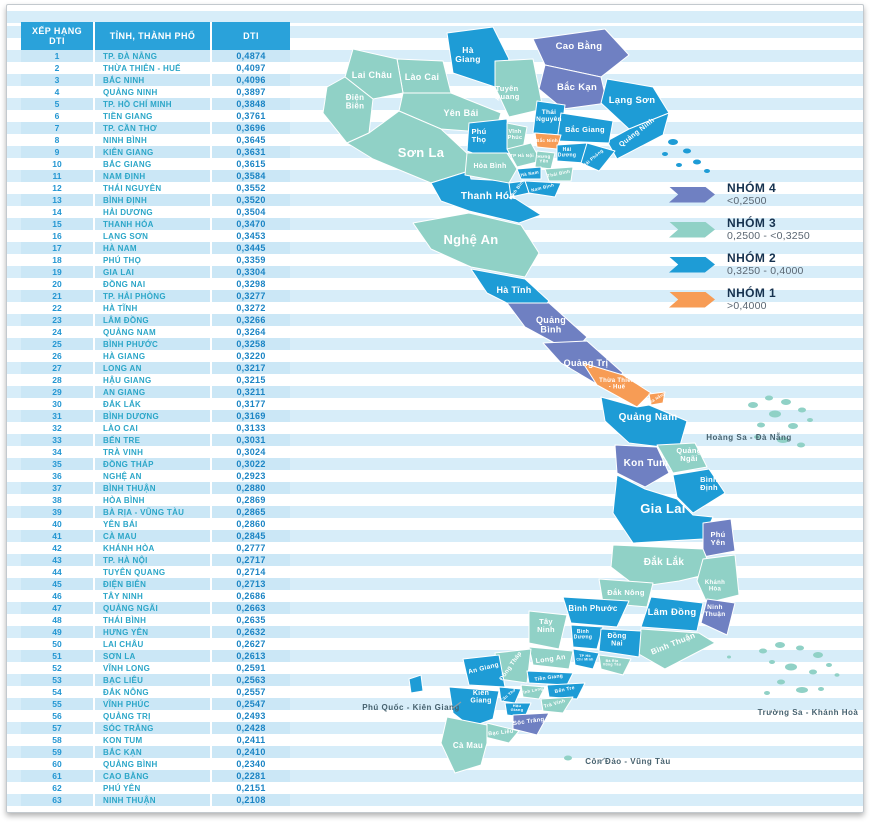 The image size is (870, 824). I want to click on val-cell: 0,3266, so click(251, 320).